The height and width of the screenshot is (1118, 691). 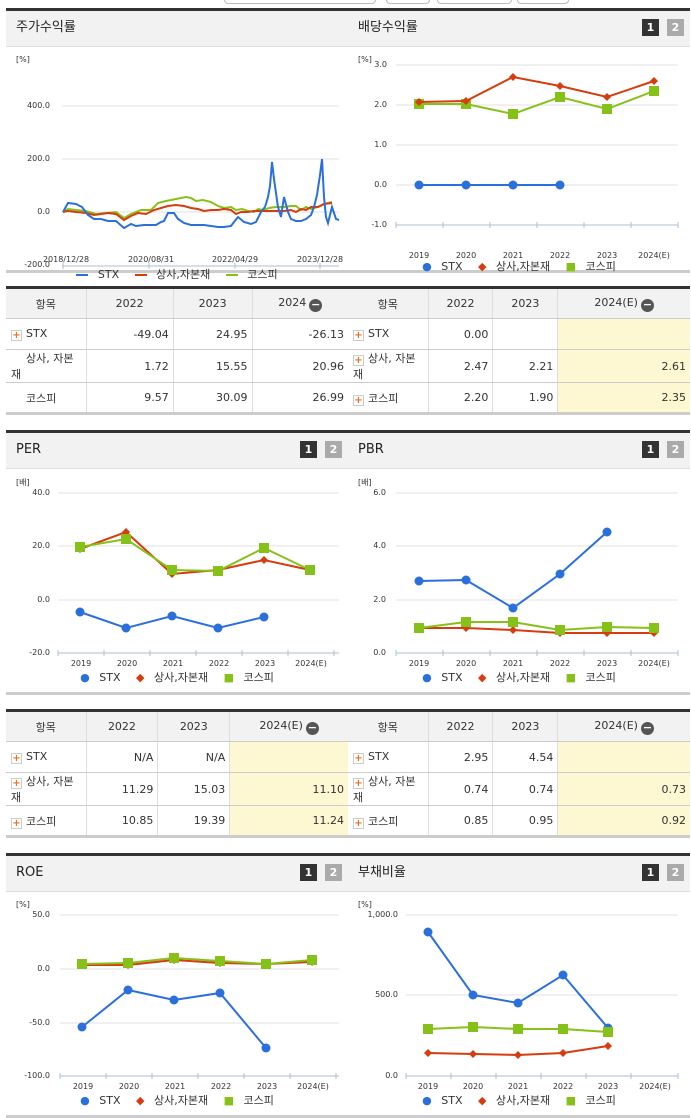 What do you see at coordinates (388, 726) in the screenshot?
I see `column-header: 항목` at bounding box center [388, 726].